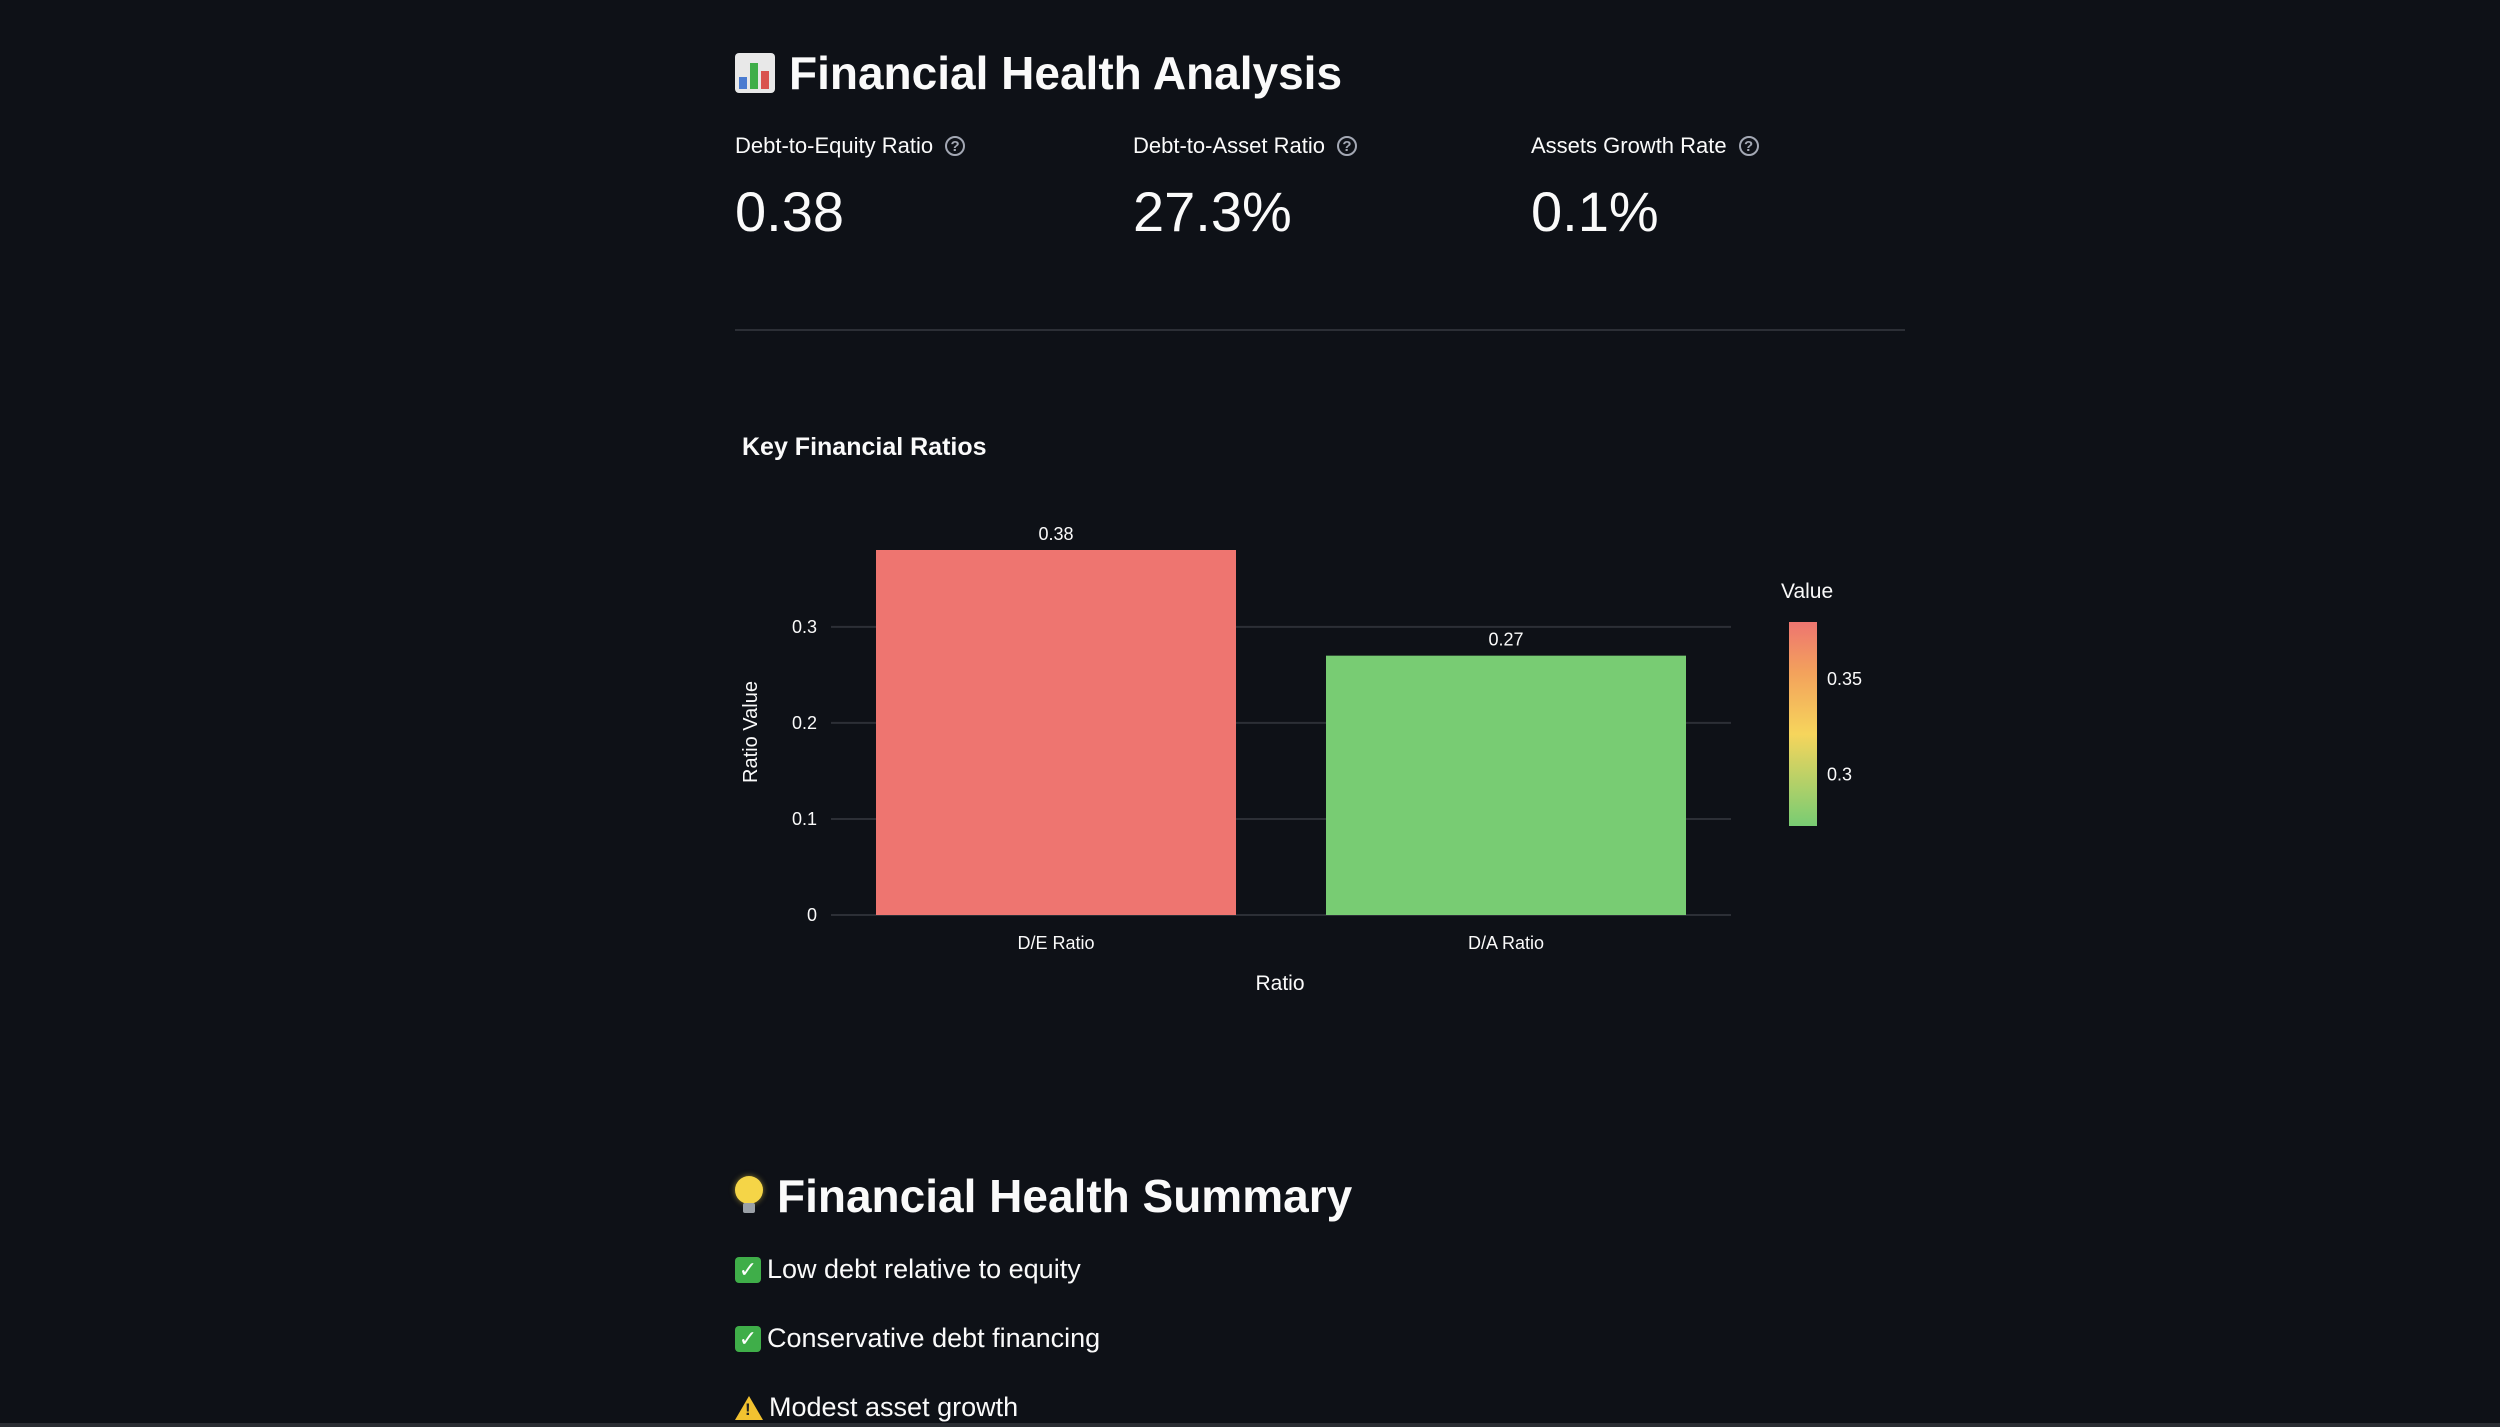 Image resolution: width=2500 pixels, height=1427 pixels. Describe the element at coordinates (834, 145) in the screenshot. I see `metric-label: Debt-to-Equity Ratio` at that location.